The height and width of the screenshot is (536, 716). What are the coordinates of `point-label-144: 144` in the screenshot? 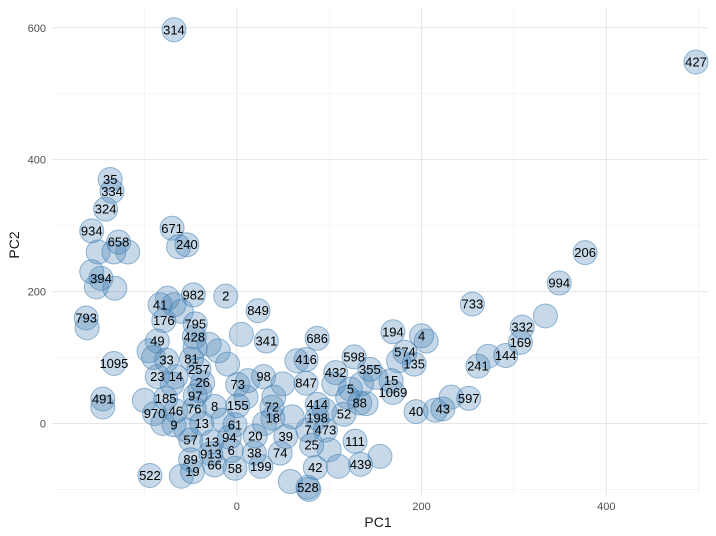 It's located at (506, 355).